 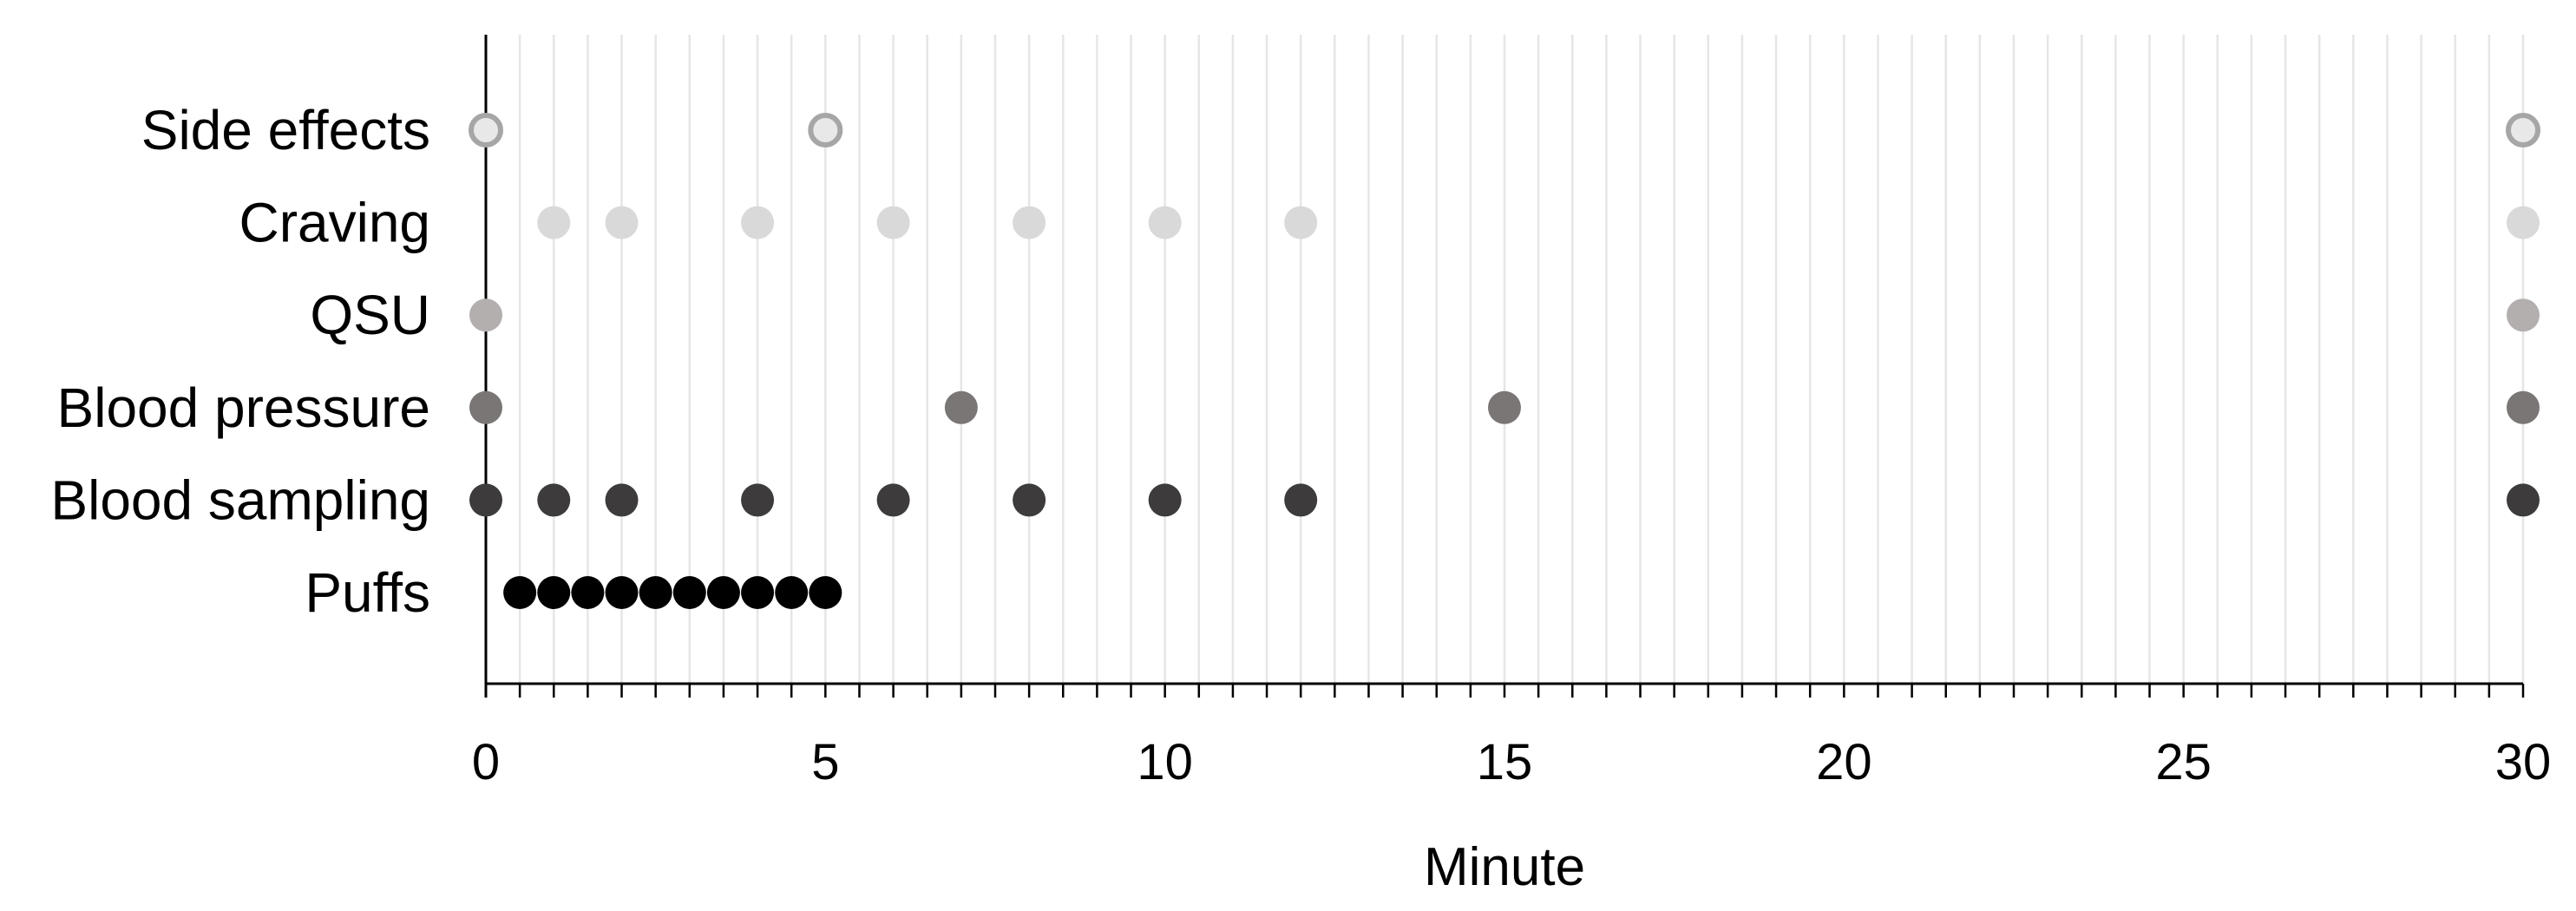 What do you see at coordinates (2183, 762) in the screenshot?
I see `x-tick-label: 25` at bounding box center [2183, 762].